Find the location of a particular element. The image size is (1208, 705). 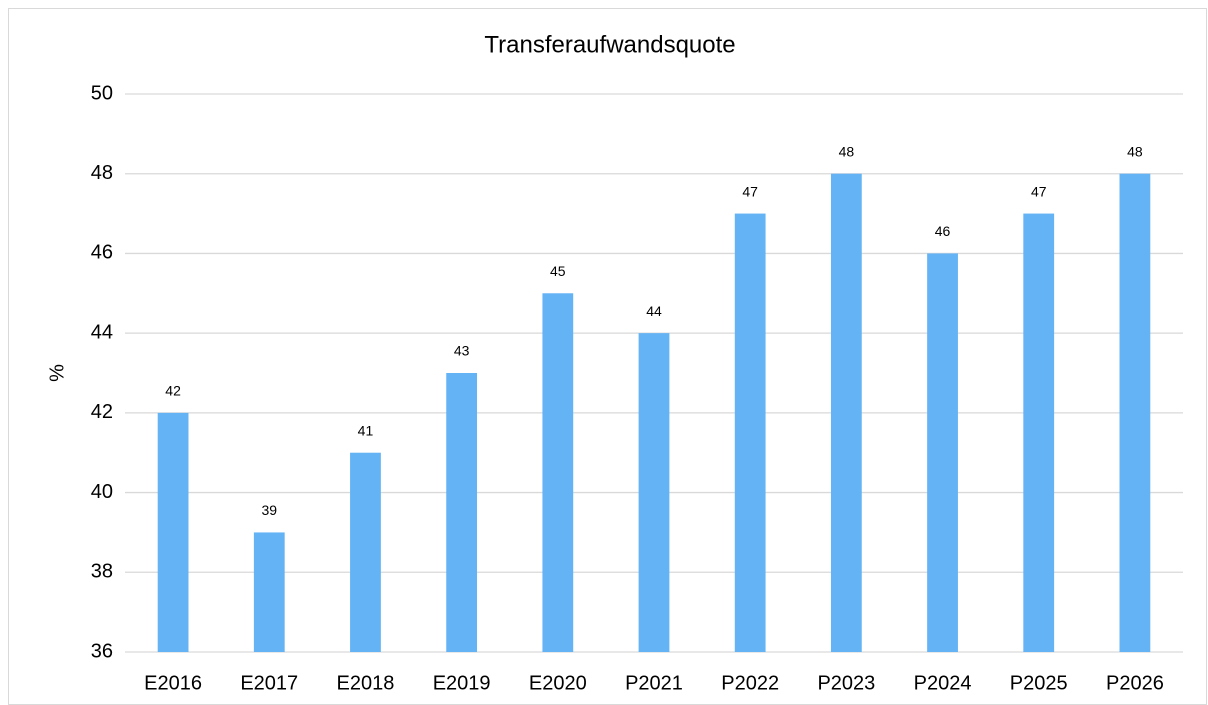

x-tick-label: P2025 is located at coordinates (1039, 683).